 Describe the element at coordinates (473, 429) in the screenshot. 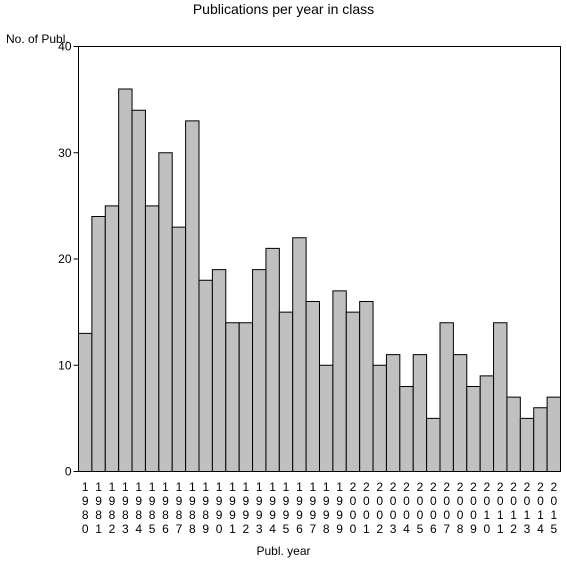

I see `bar-2009` at that location.